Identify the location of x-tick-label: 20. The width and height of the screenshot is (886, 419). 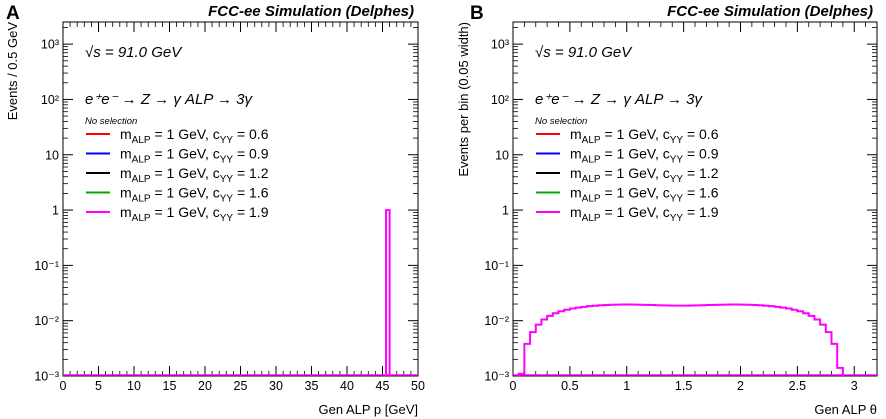
(205, 386).